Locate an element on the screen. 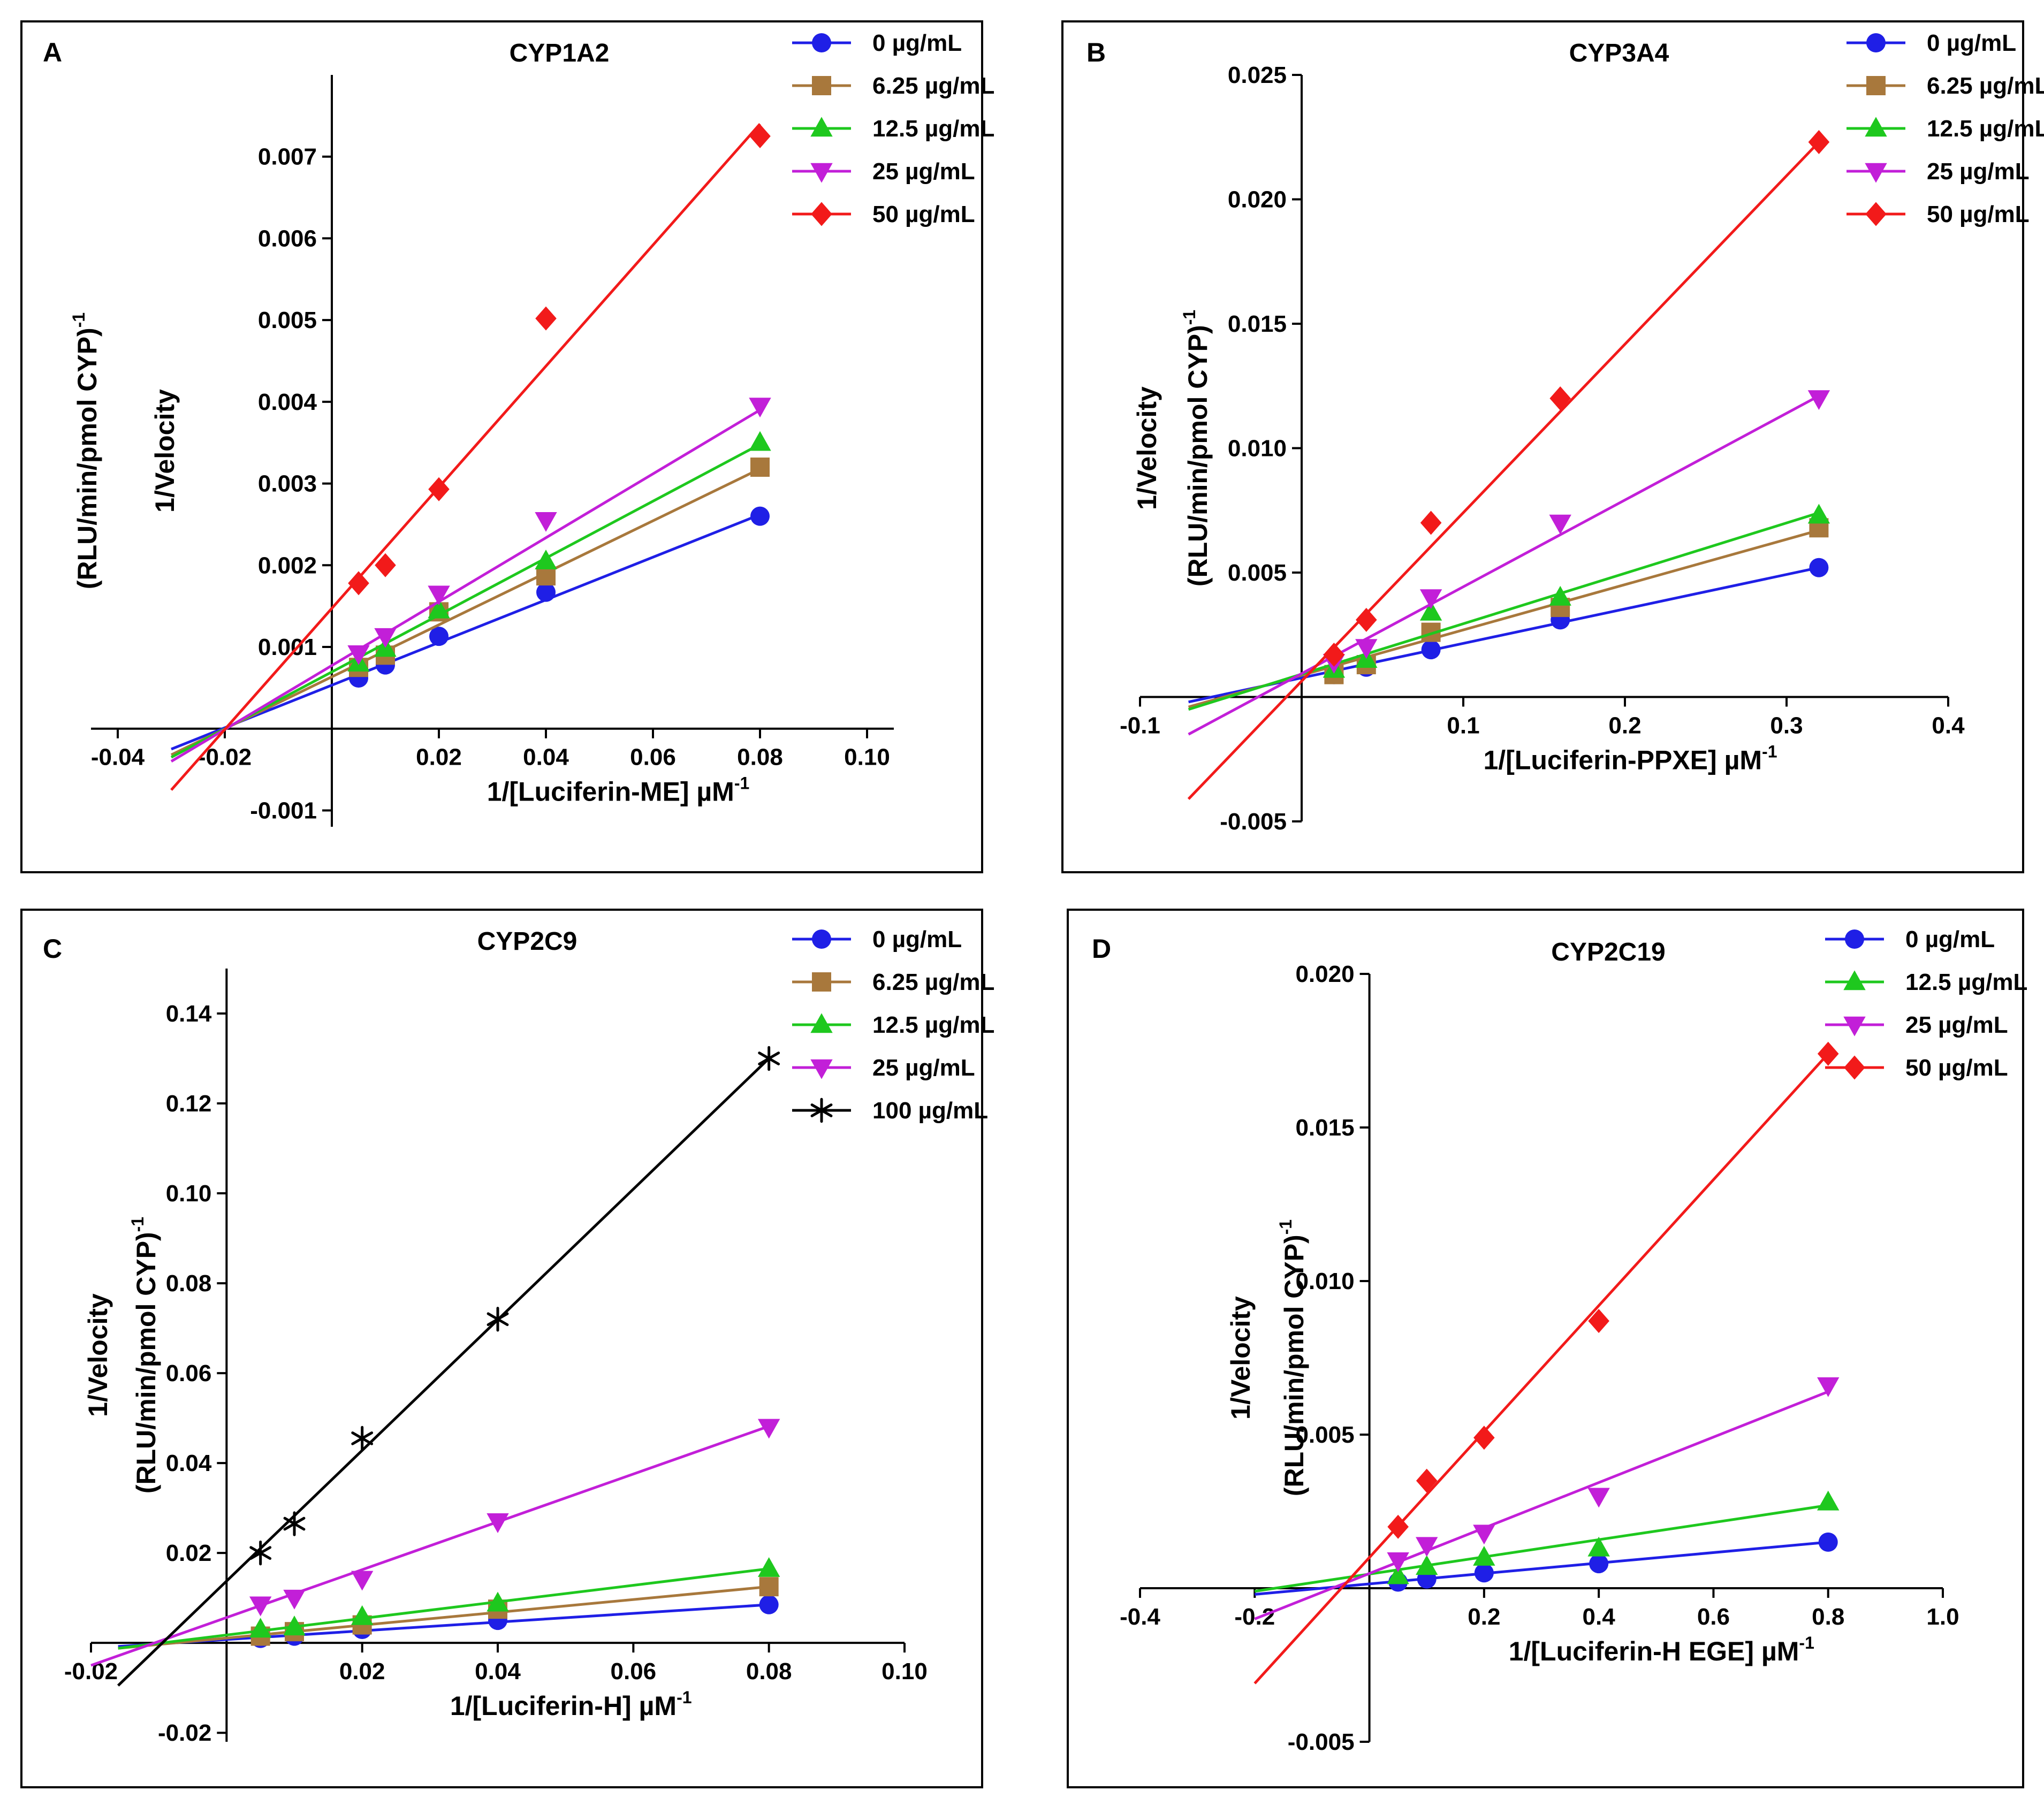  legend-item: 25 µg/mL is located at coordinates (883, 1068).